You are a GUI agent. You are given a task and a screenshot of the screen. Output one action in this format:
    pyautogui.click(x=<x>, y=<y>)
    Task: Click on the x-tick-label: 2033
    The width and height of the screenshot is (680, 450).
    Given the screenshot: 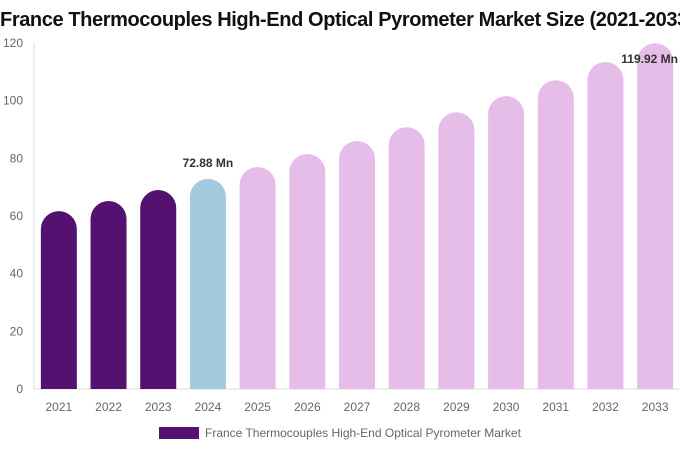 What is the action you would take?
    pyautogui.click(x=655, y=407)
    